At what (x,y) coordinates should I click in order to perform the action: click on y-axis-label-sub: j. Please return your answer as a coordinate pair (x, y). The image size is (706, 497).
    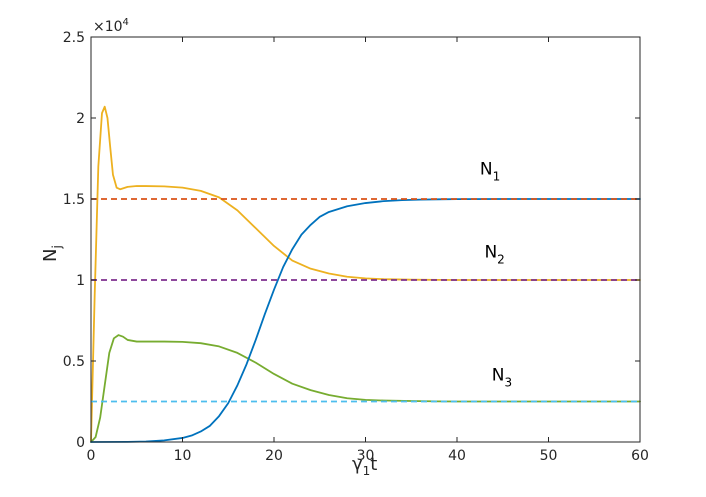
    Looking at the image, I should click on (57, 247).